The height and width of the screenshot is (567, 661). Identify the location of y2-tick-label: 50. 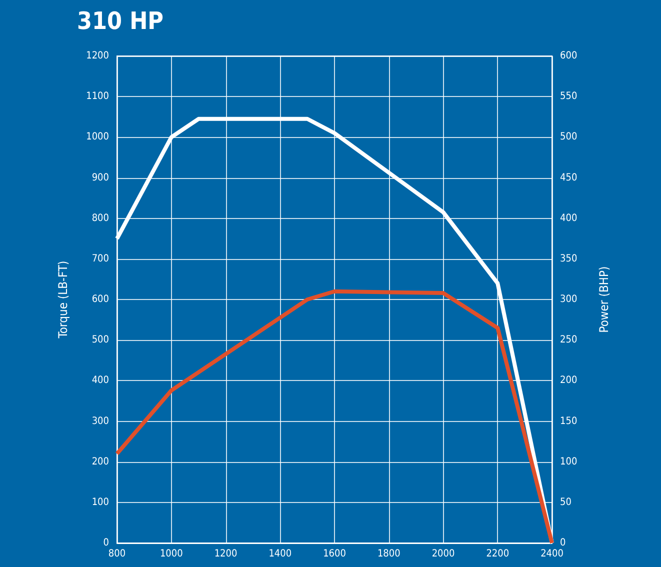
(566, 502).